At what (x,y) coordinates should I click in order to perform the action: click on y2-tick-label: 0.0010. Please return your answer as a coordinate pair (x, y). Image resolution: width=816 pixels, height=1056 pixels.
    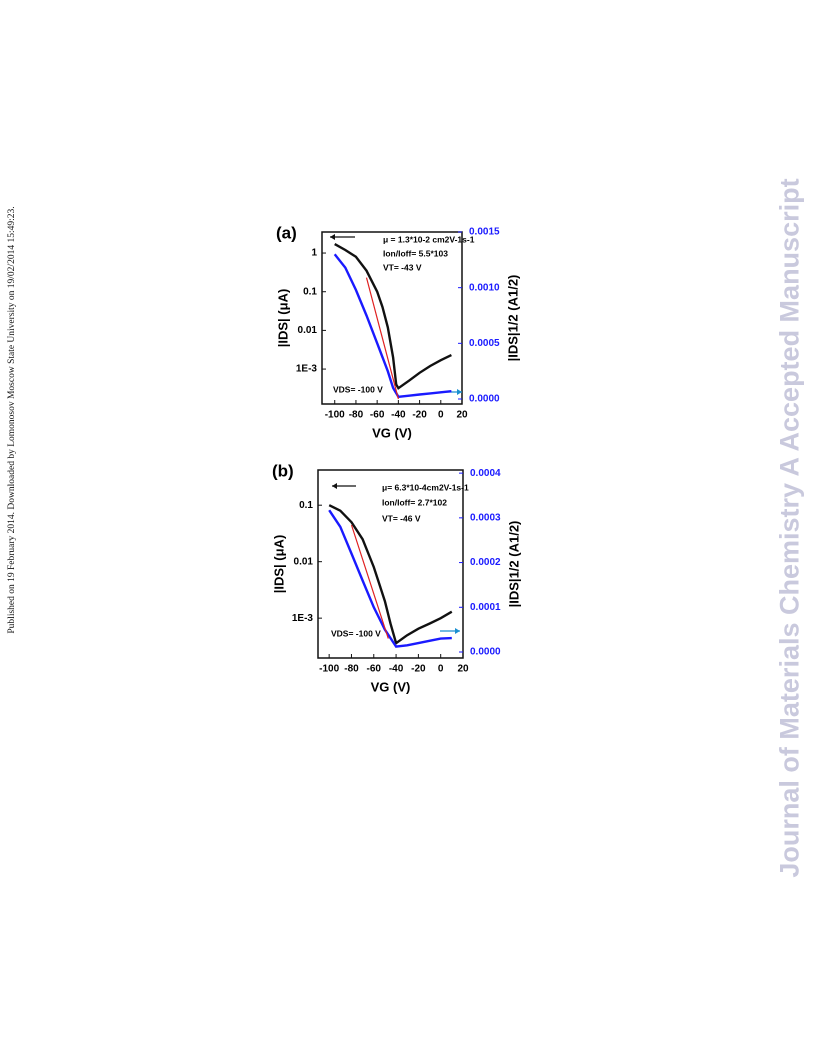
    Looking at the image, I should click on (484, 287).